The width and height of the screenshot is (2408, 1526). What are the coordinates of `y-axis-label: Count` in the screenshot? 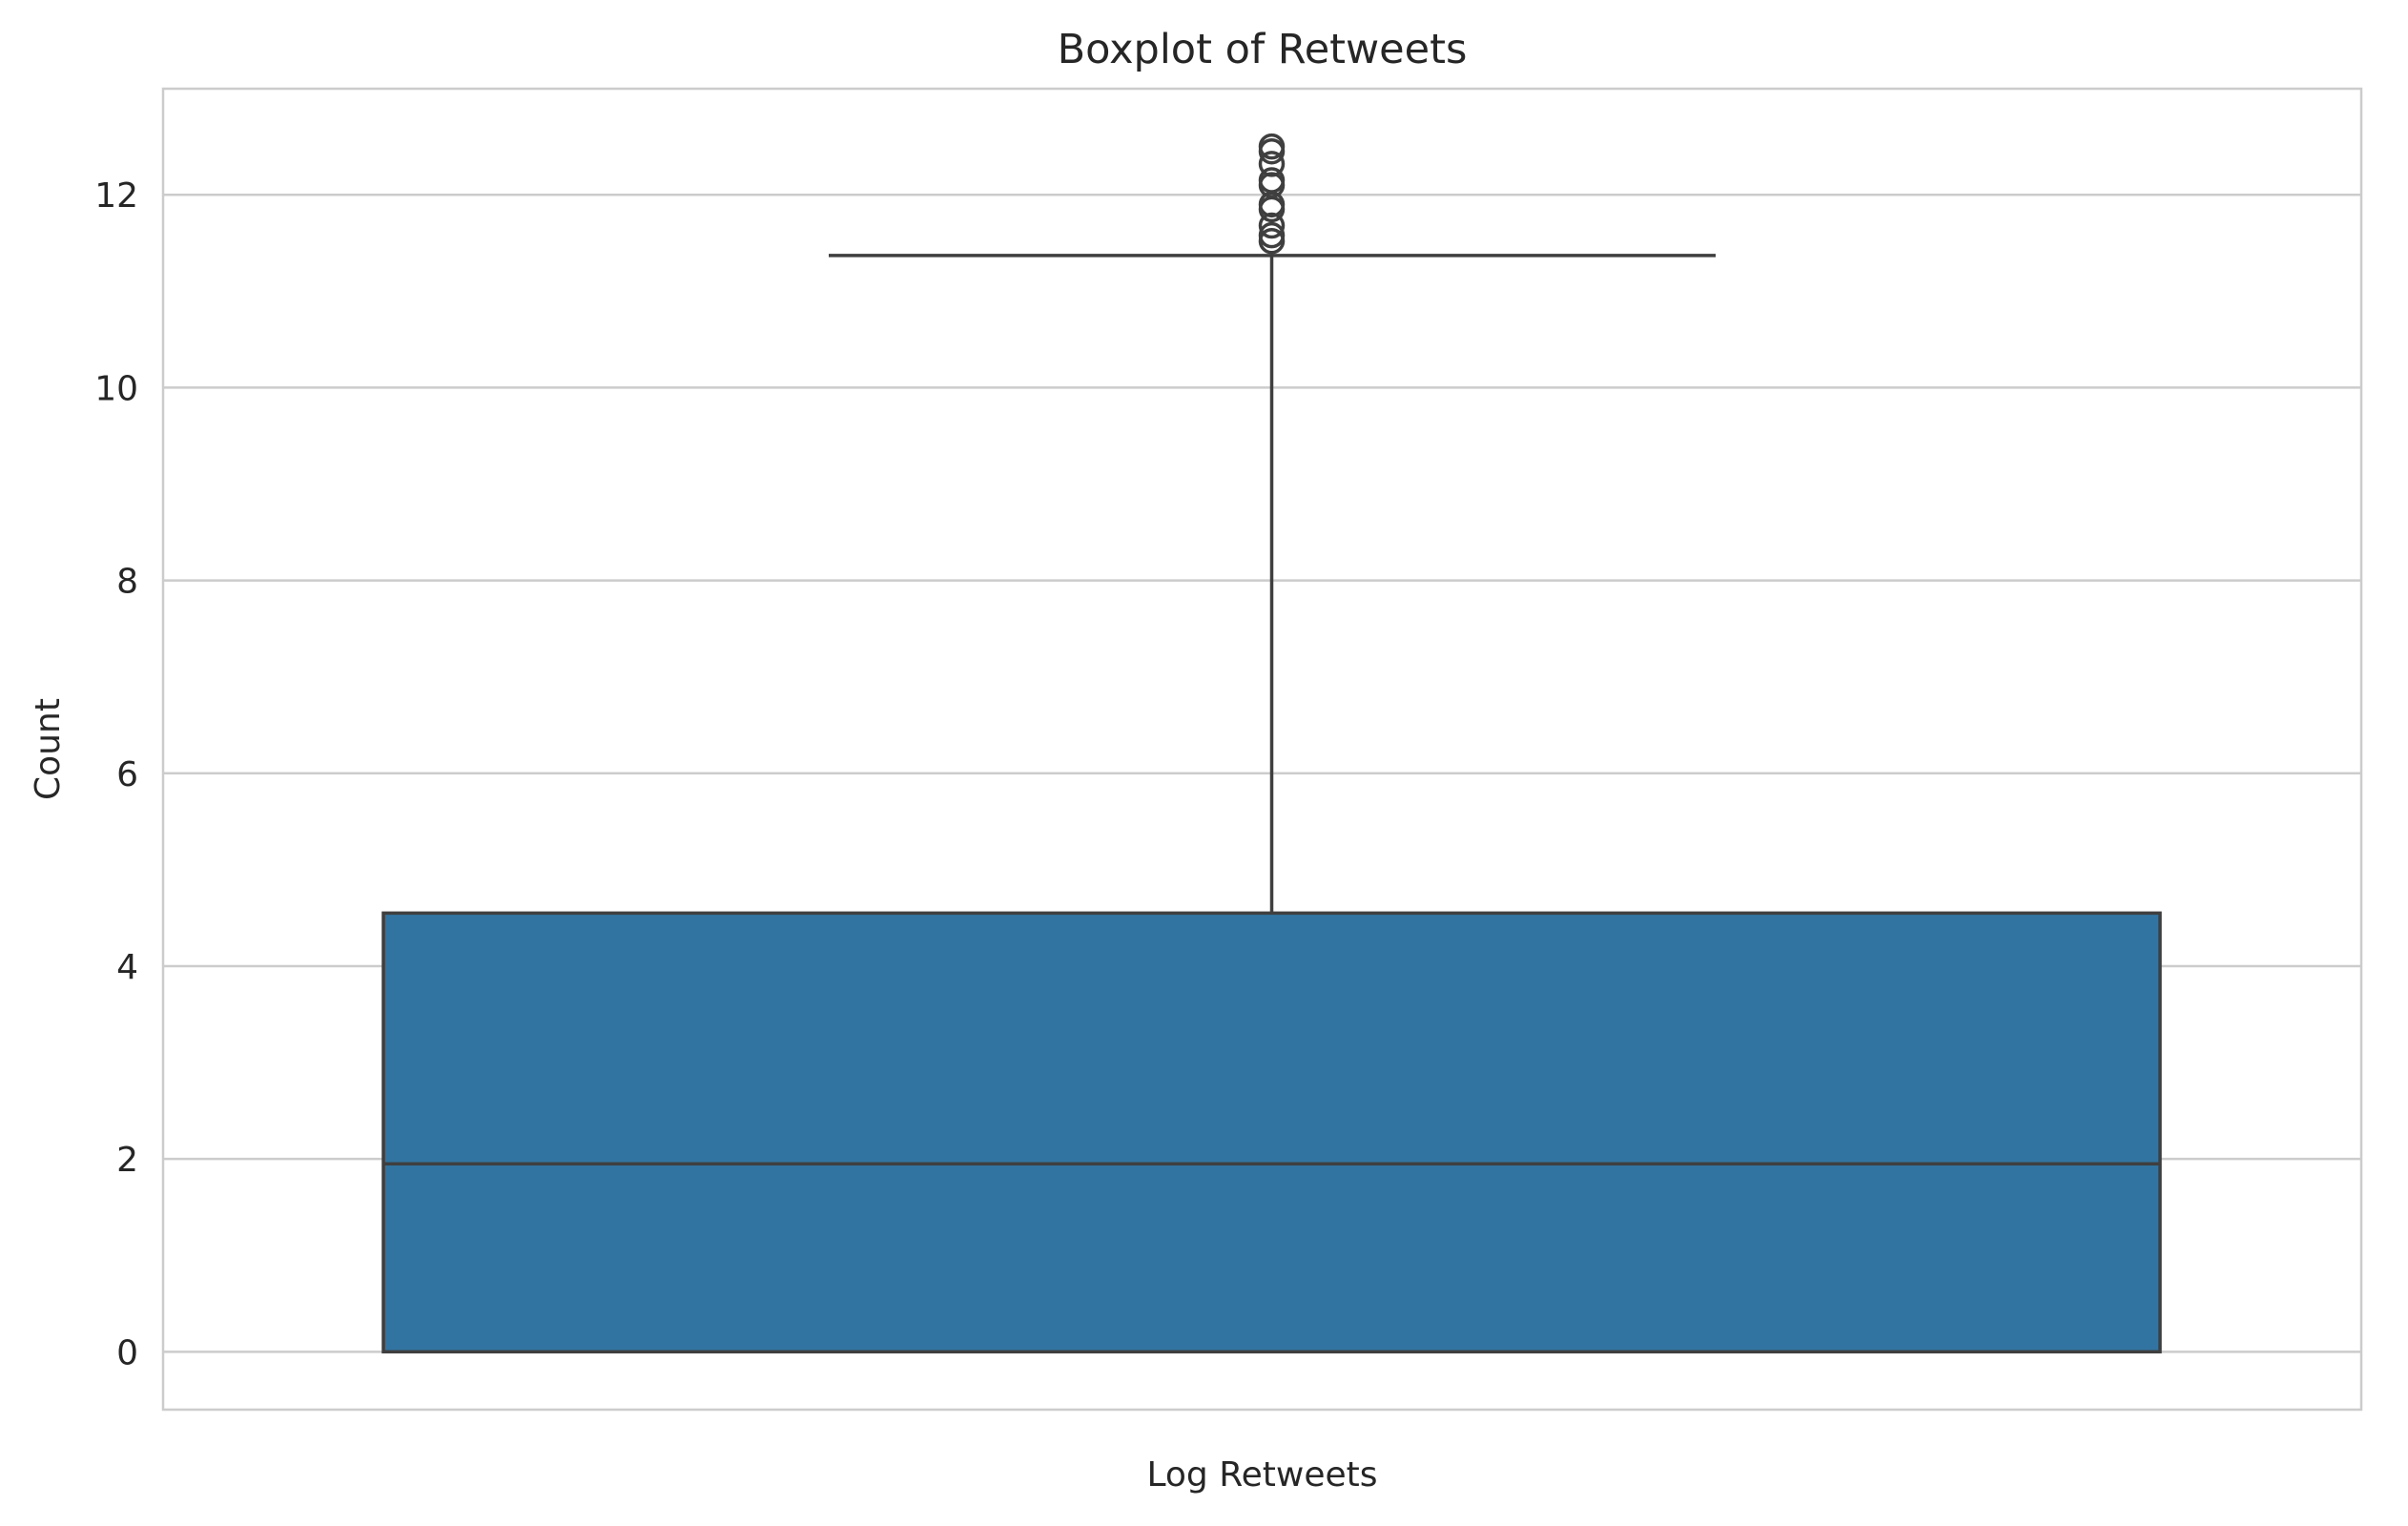 It's located at (48, 749).